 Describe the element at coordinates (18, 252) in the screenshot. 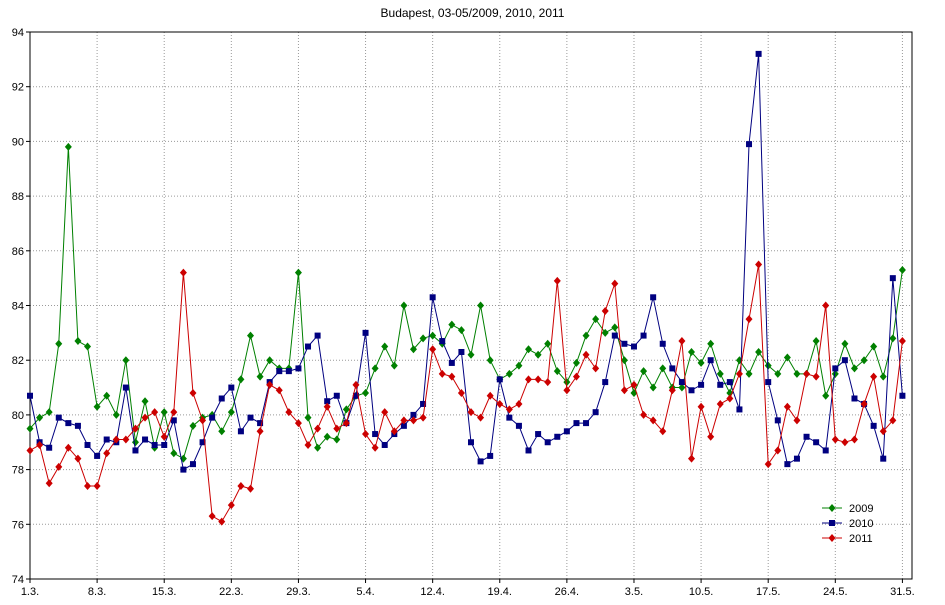

I see `y-tick-label: 86` at that location.